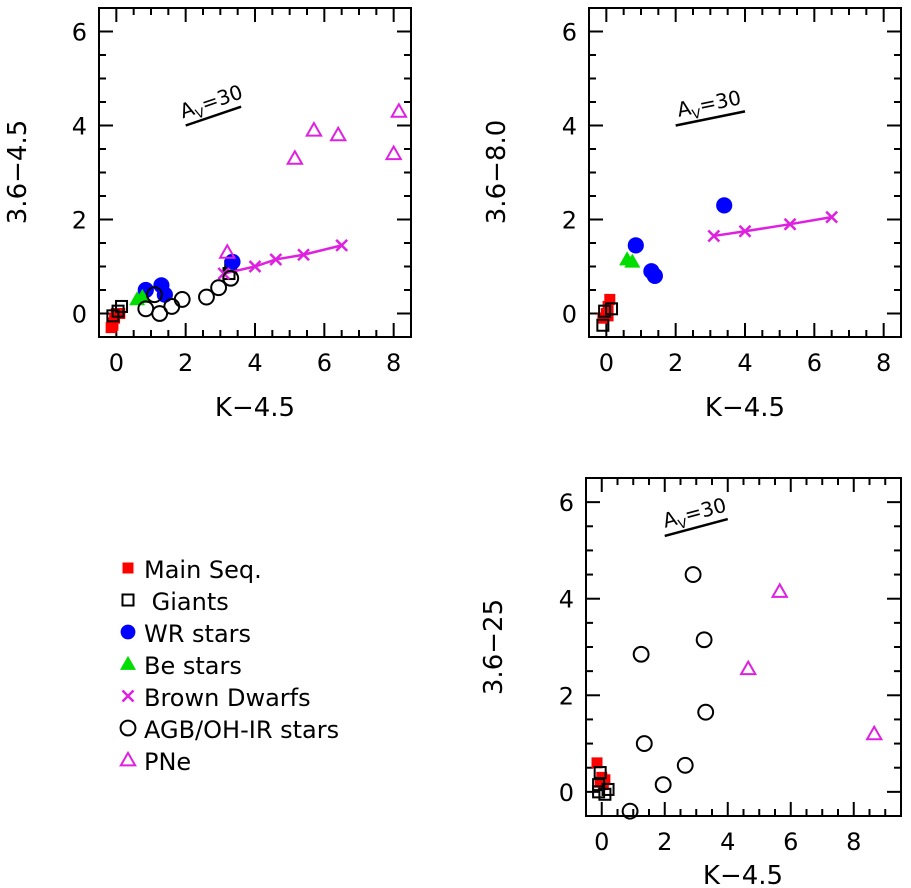 The image size is (911, 888). What do you see at coordinates (193, 666) in the screenshot?
I see `legend-label-be-stars: Be stars` at bounding box center [193, 666].